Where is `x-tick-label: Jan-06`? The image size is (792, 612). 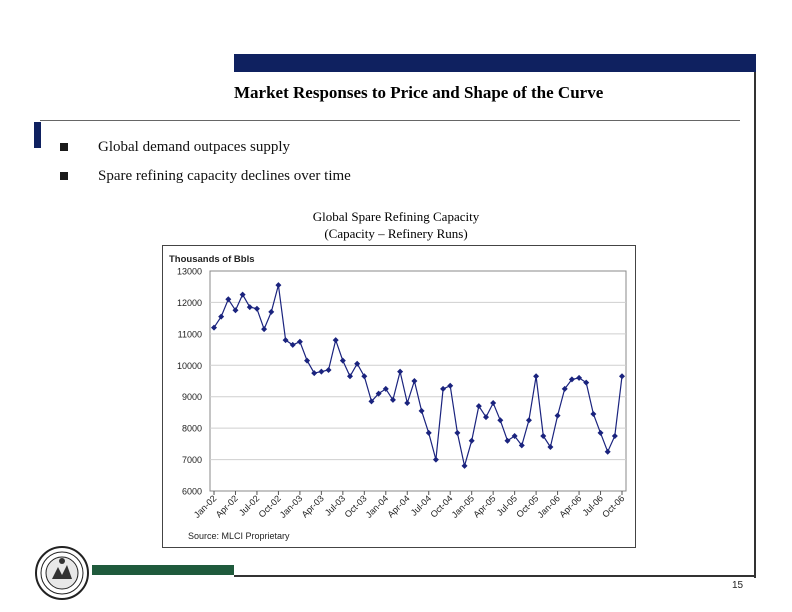
x-tick-label: Jan-06 is located at coordinates (548, 506).